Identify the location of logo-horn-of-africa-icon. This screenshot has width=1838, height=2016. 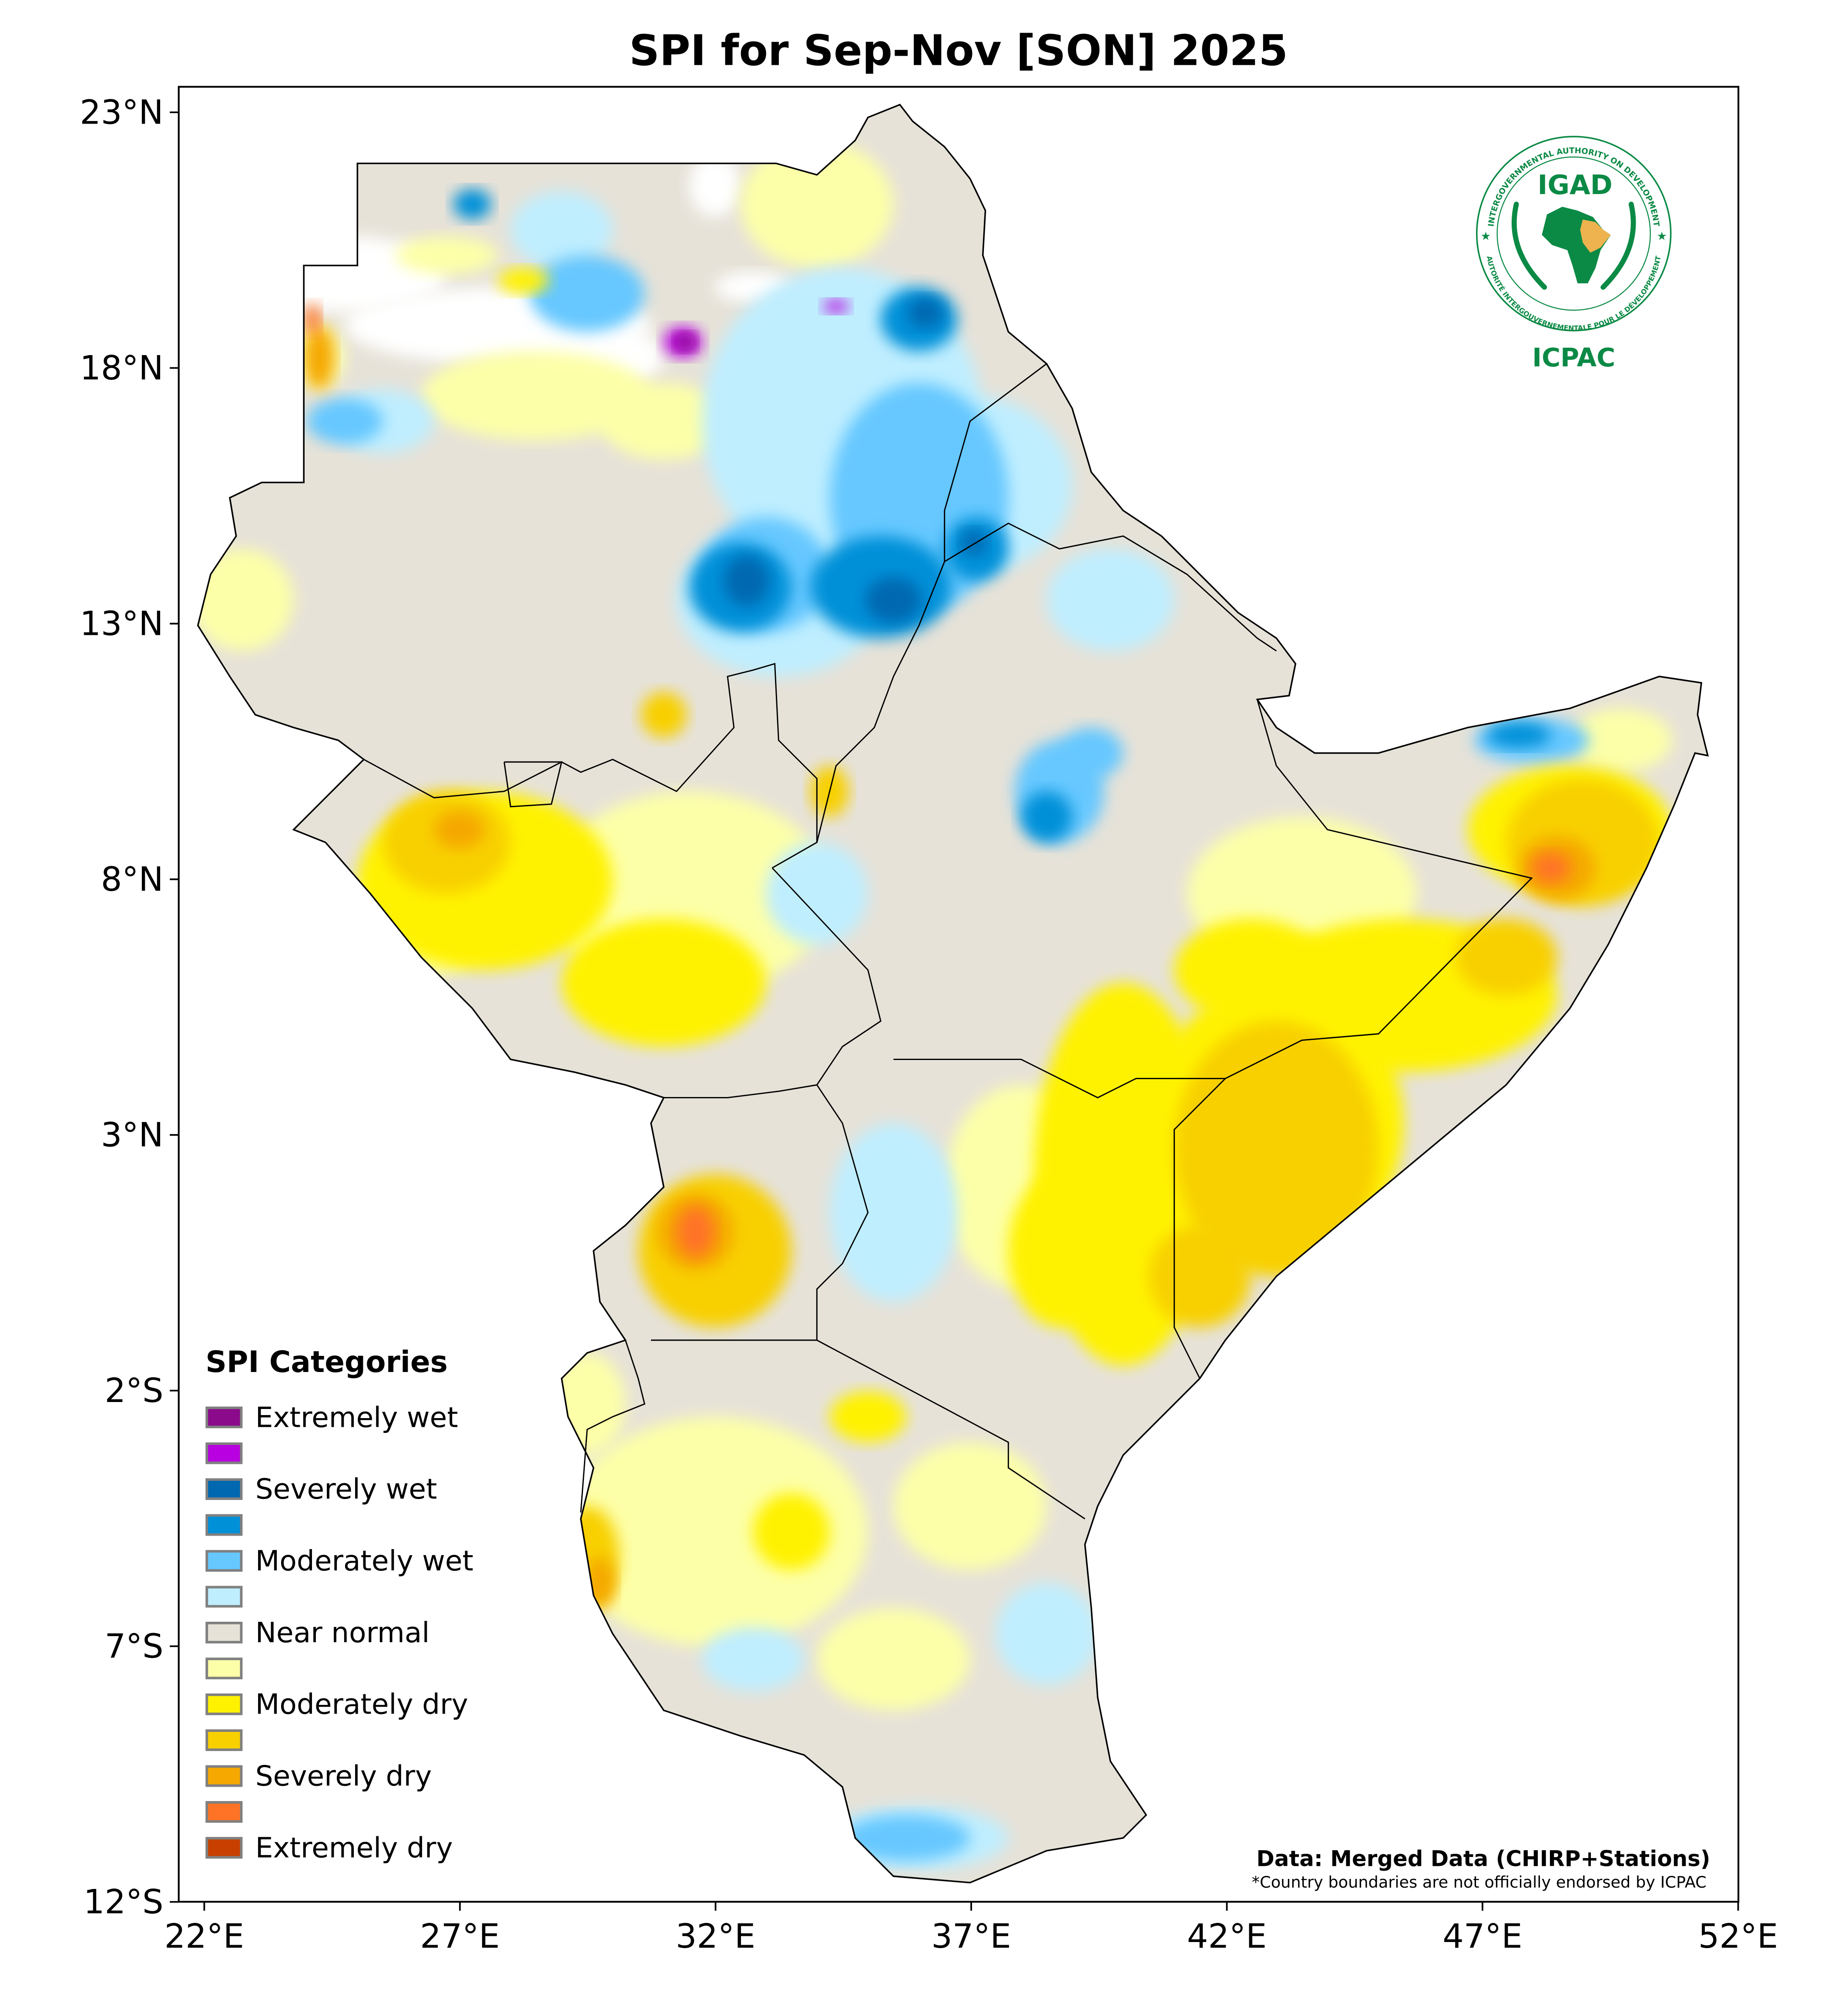
(1595, 236).